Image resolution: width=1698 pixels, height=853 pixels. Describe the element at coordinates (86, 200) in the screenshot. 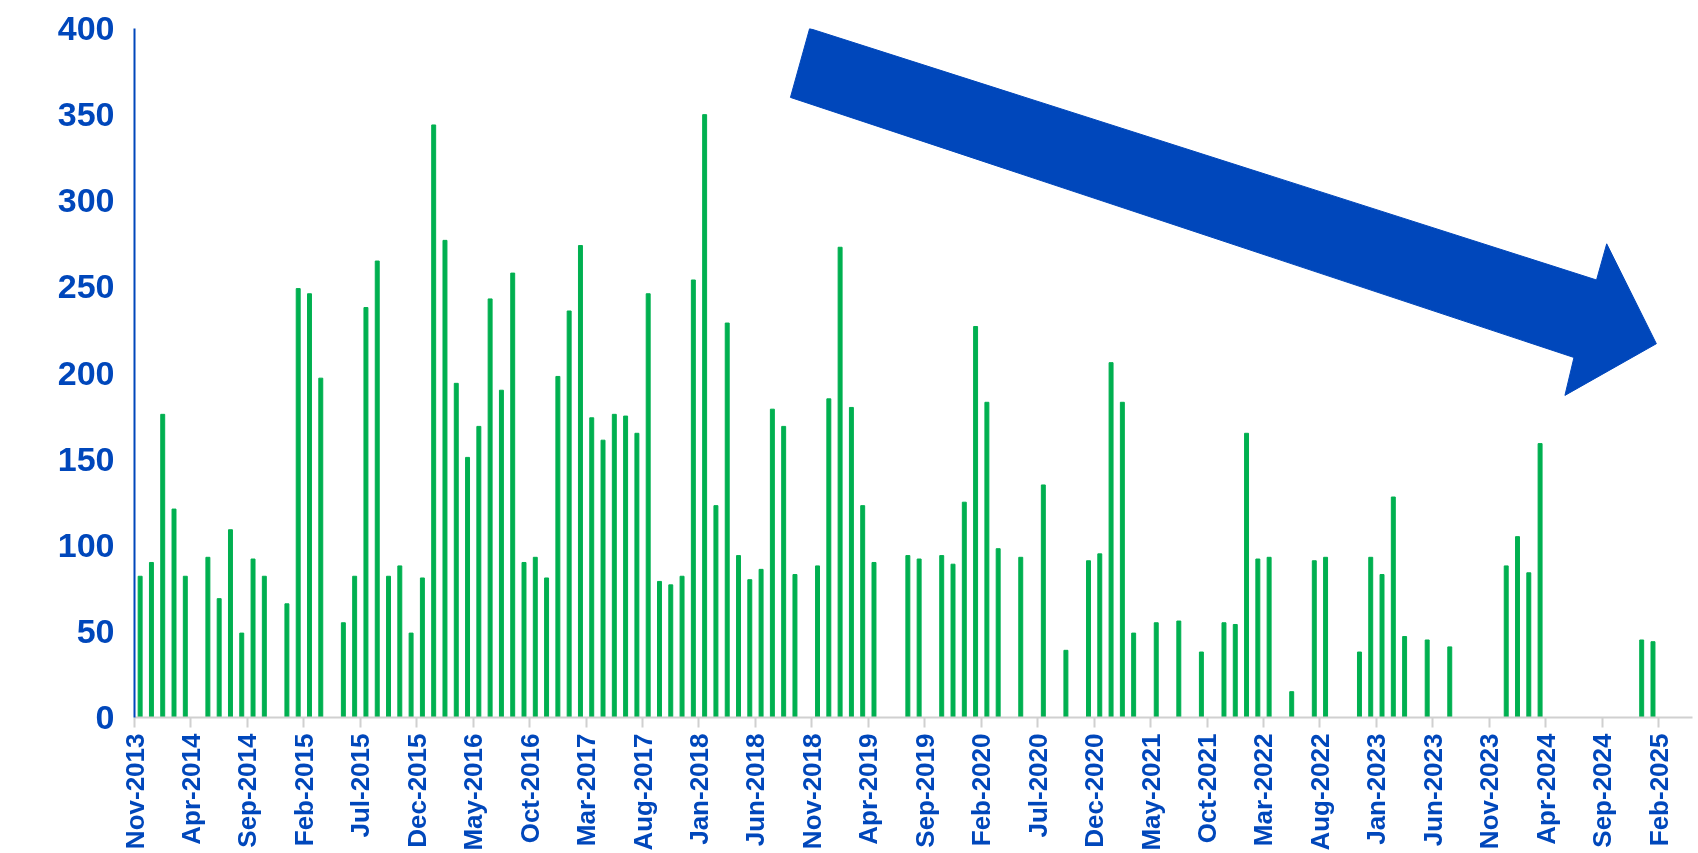

I see `y-tick-label: 300` at that location.